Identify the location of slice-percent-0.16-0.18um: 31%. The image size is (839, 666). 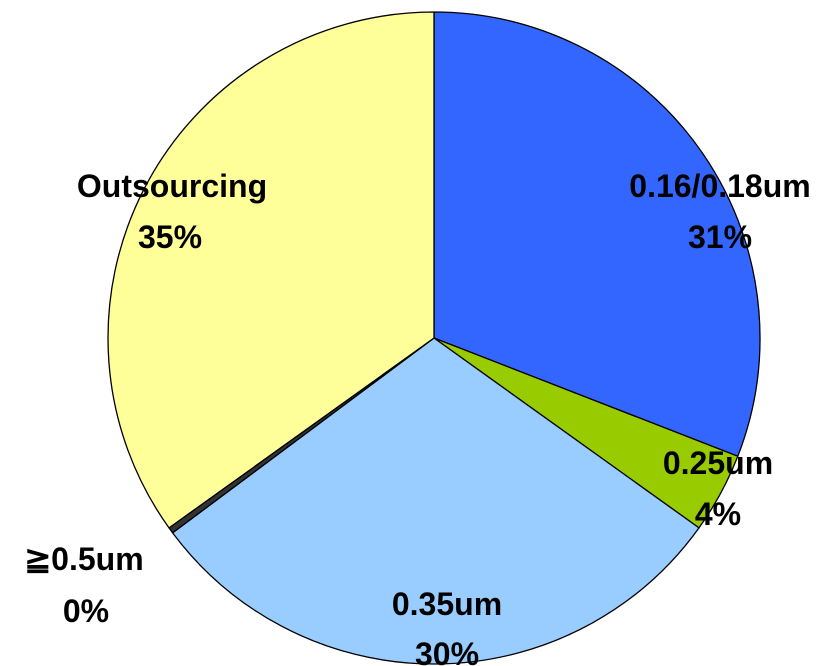
(720, 237).